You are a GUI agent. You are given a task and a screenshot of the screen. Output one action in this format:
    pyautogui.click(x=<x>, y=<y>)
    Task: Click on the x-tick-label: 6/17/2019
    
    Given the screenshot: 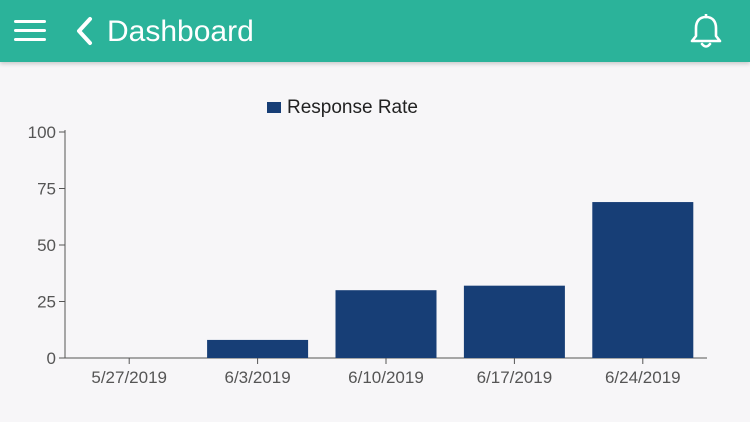 What is the action you would take?
    pyautogui.click(x=515, y=377)
    